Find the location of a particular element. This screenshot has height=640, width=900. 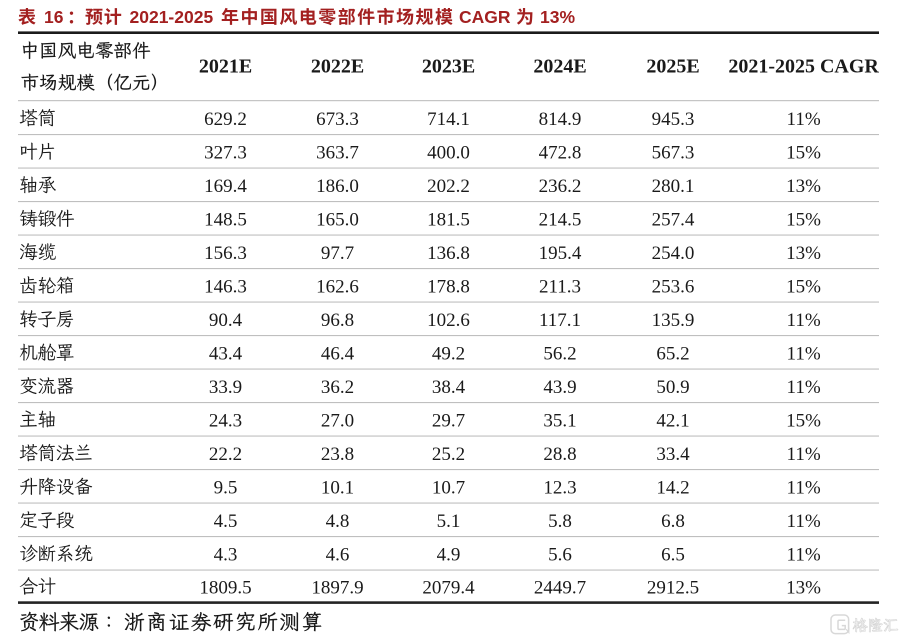

svg-text: 2021E is located at coordinates (225, 67).